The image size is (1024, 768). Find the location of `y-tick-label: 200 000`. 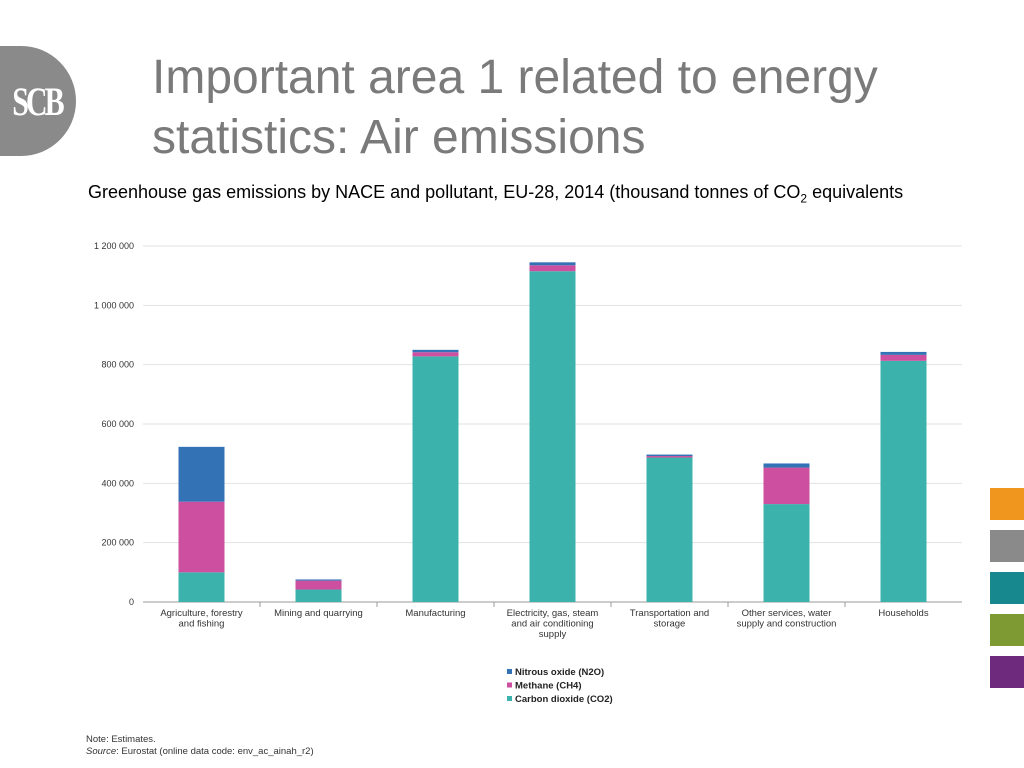

y-tick-label: 200 000 is located at coordinates (117, 543).